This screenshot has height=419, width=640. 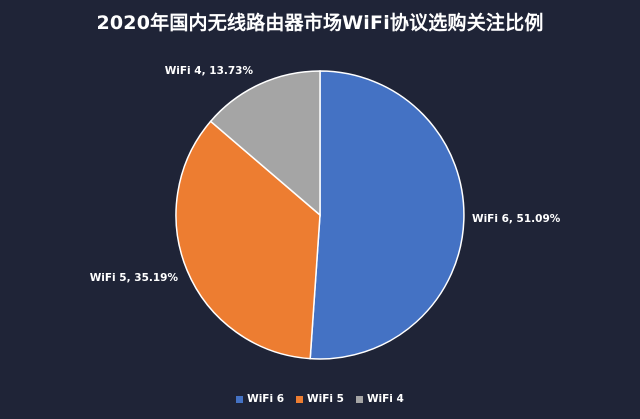 I want to click on chart-title: 2020年国内无线路由器市场WiFi协议选购关注比例, so click(x=320, y=23).